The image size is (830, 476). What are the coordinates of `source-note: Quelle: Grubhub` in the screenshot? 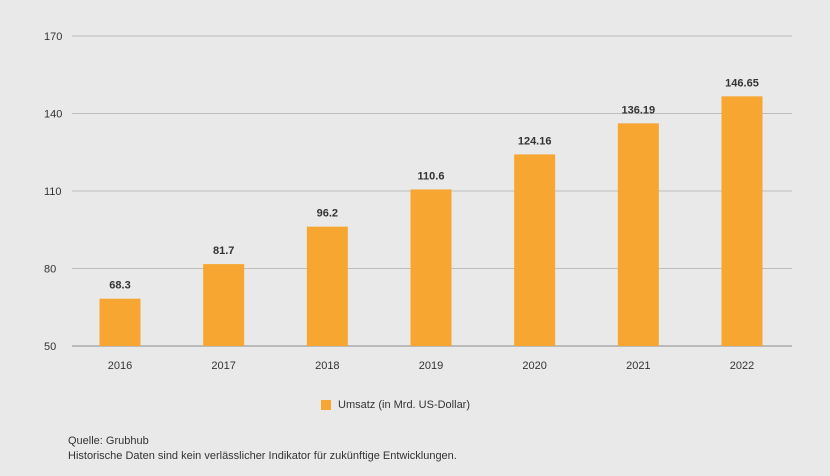 It's located at (108, 441).